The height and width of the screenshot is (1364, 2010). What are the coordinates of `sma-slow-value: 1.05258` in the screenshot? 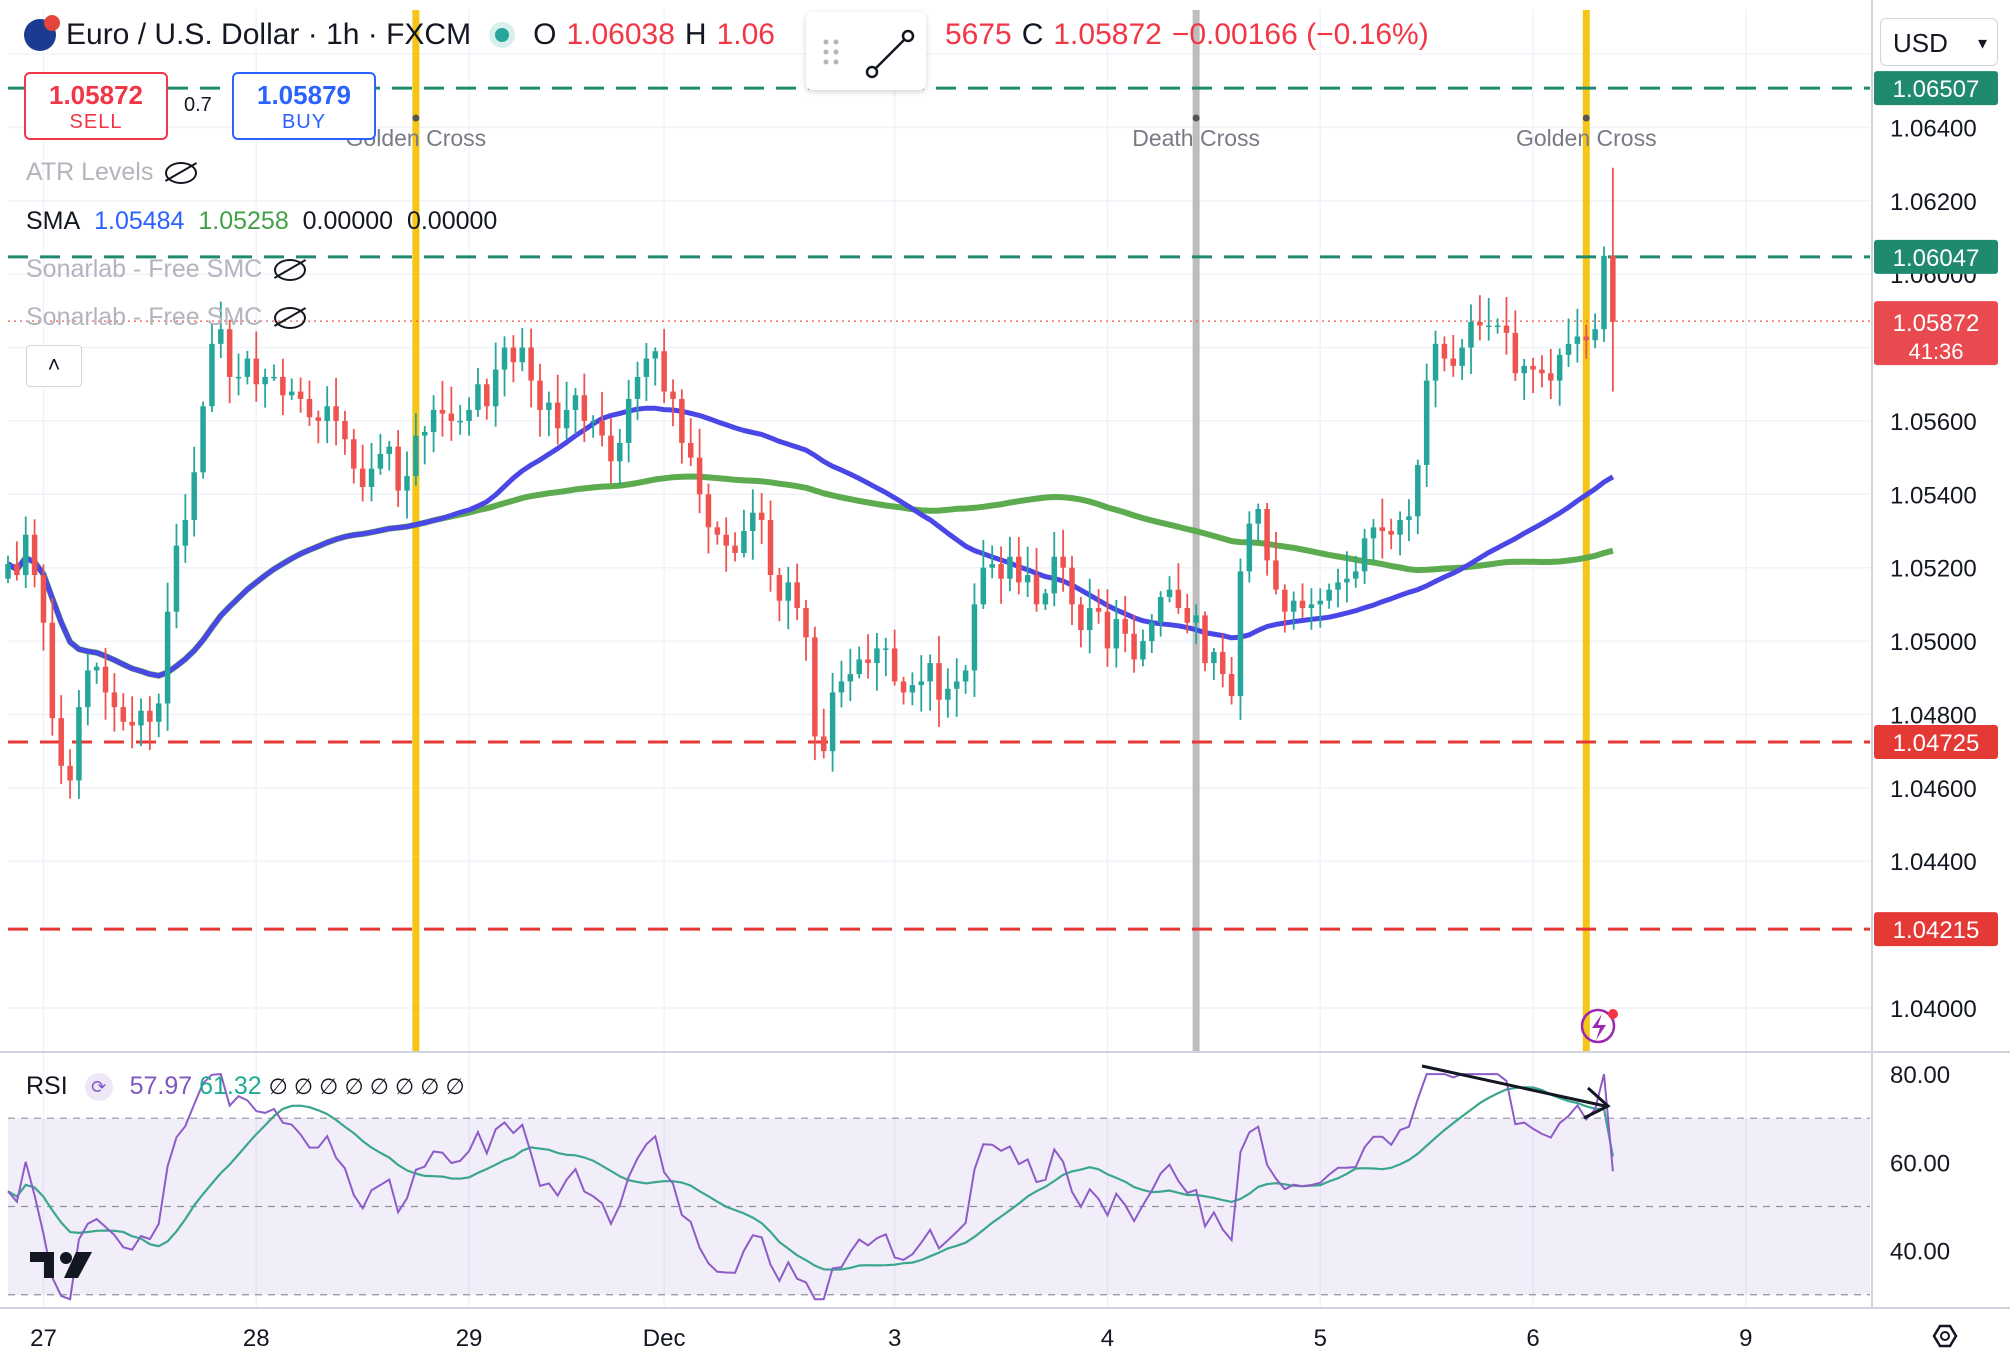 It's located at (243, 221).